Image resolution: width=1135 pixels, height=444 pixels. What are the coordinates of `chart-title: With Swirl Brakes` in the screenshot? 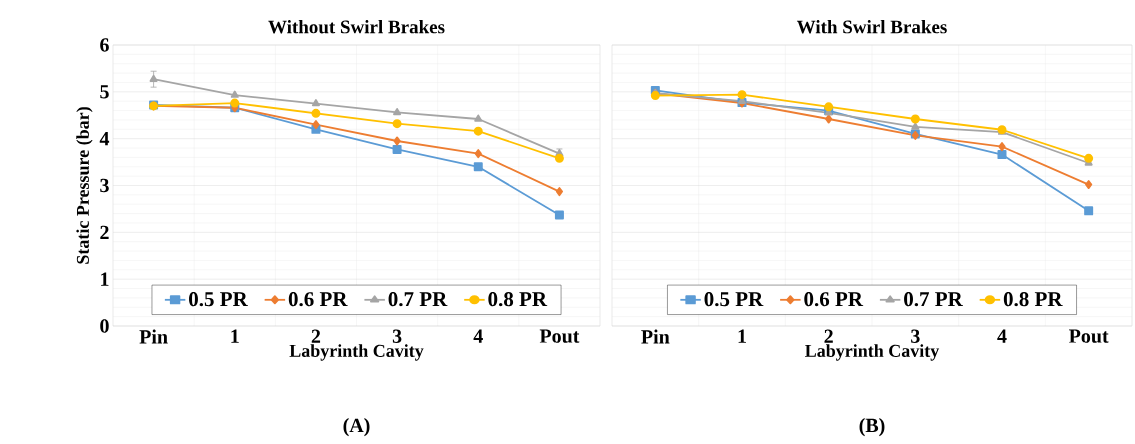 It's located at (871, 27).